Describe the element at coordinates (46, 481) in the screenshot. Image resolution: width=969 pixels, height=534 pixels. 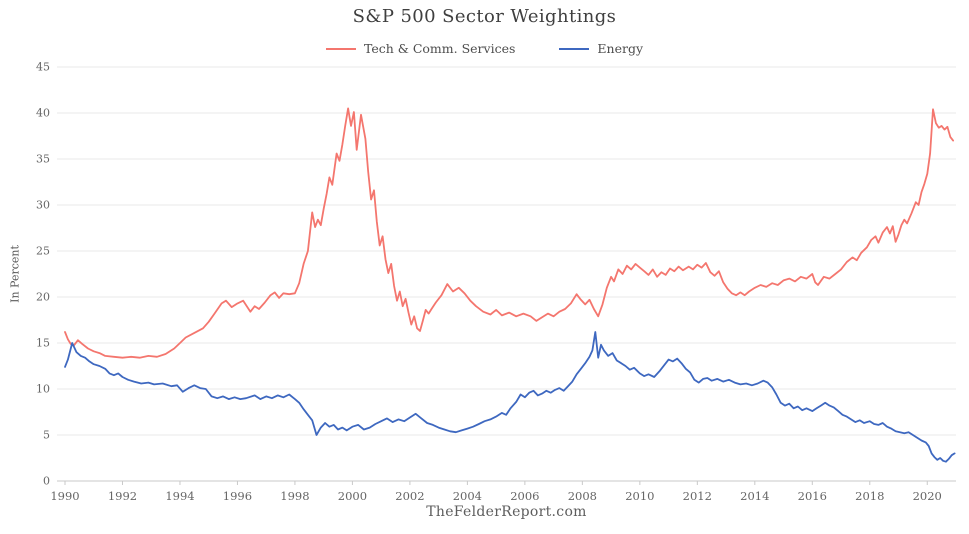
I see `y-tick-label: 0` at that location.